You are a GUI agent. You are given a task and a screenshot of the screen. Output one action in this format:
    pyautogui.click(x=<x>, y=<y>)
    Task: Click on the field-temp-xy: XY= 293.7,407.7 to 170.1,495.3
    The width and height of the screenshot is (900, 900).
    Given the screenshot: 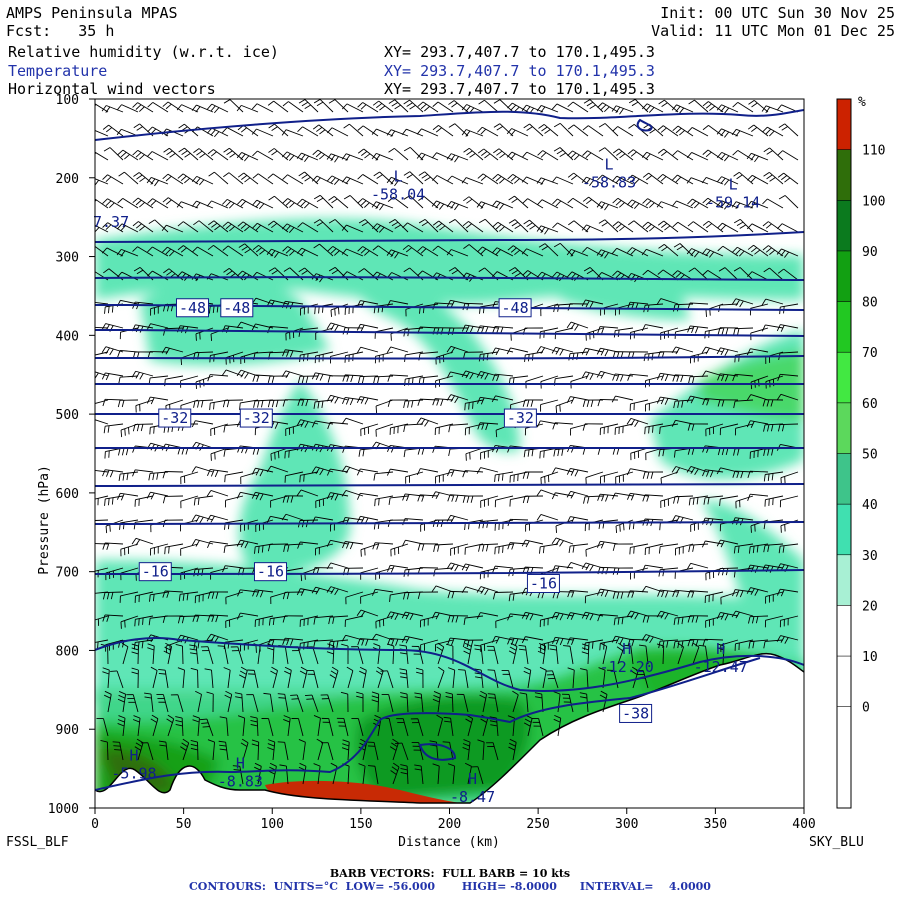 What is the action you would take?
    pyautogui.click(x=519, y=71)
    